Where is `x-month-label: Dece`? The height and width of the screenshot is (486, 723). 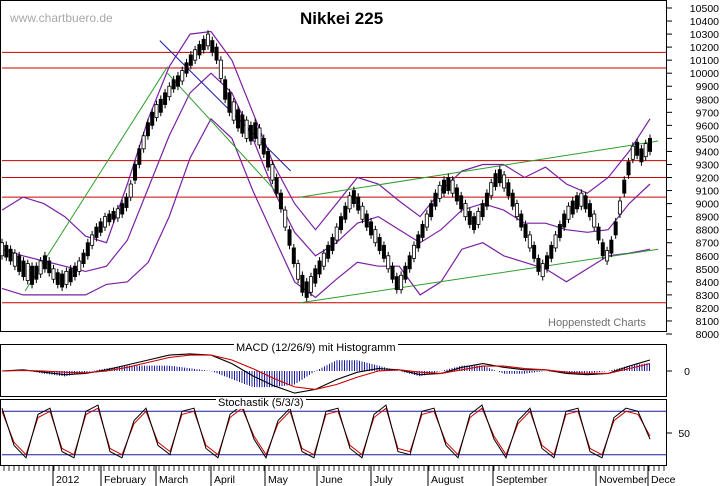
x-month-label: Dece is located at coordinates (663, 480).